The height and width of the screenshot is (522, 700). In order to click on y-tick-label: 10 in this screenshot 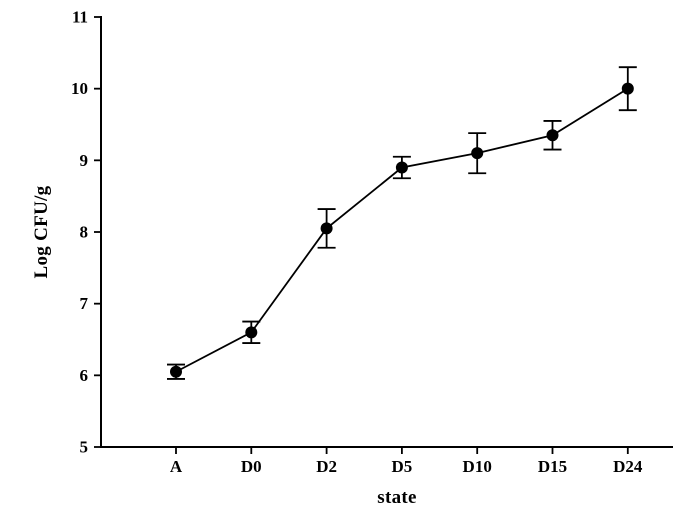, I will do `click(79, 88)`.